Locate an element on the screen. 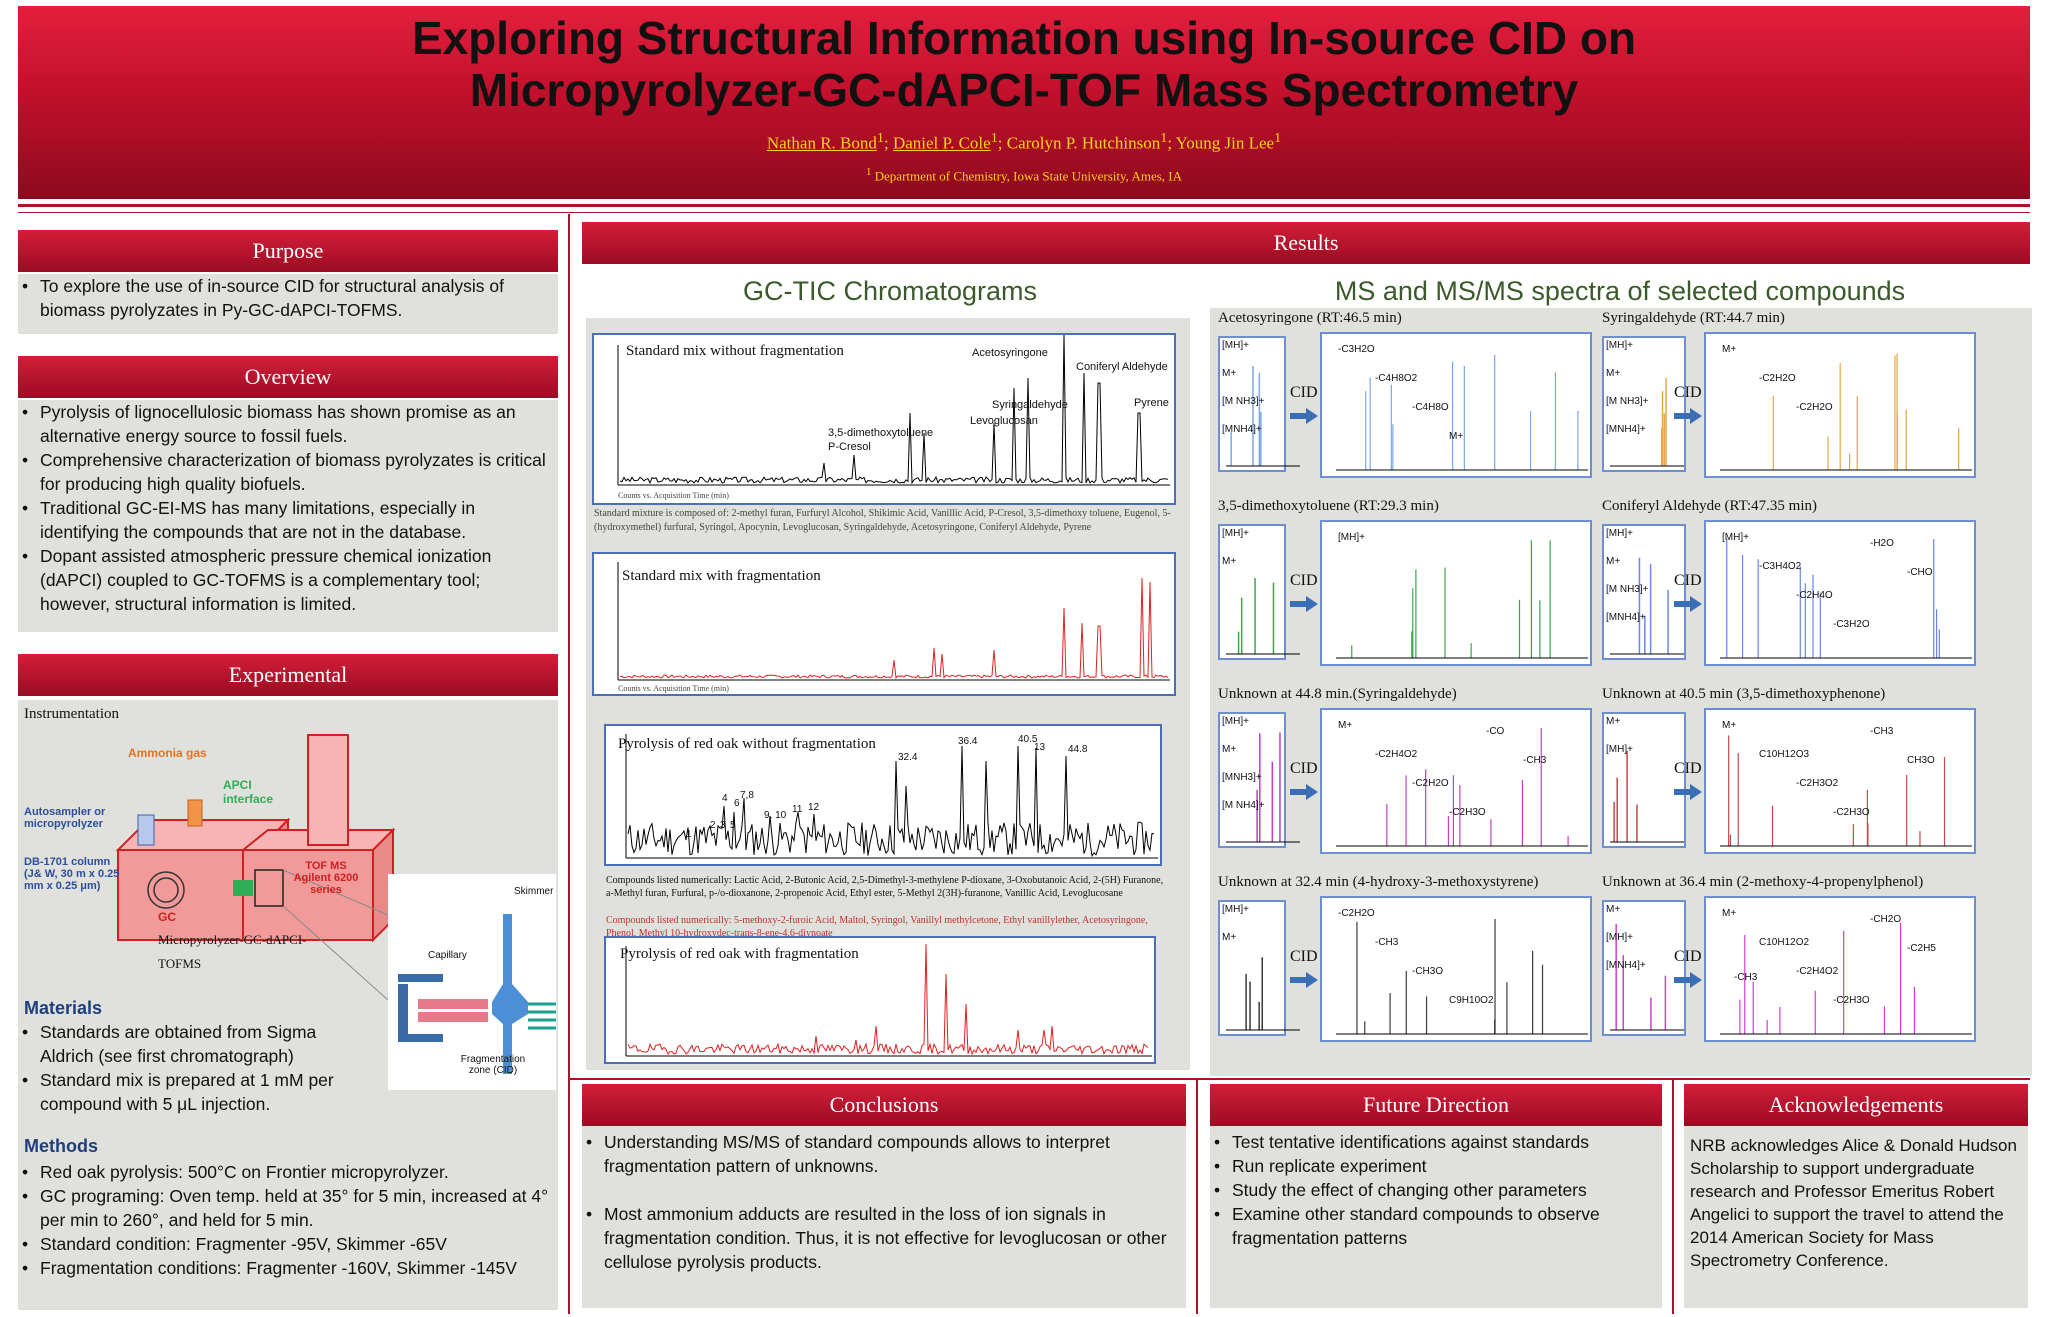 The height and width of the screenshot is (1317, 2048). gc-column-coil is located at coordinates (166, 890).